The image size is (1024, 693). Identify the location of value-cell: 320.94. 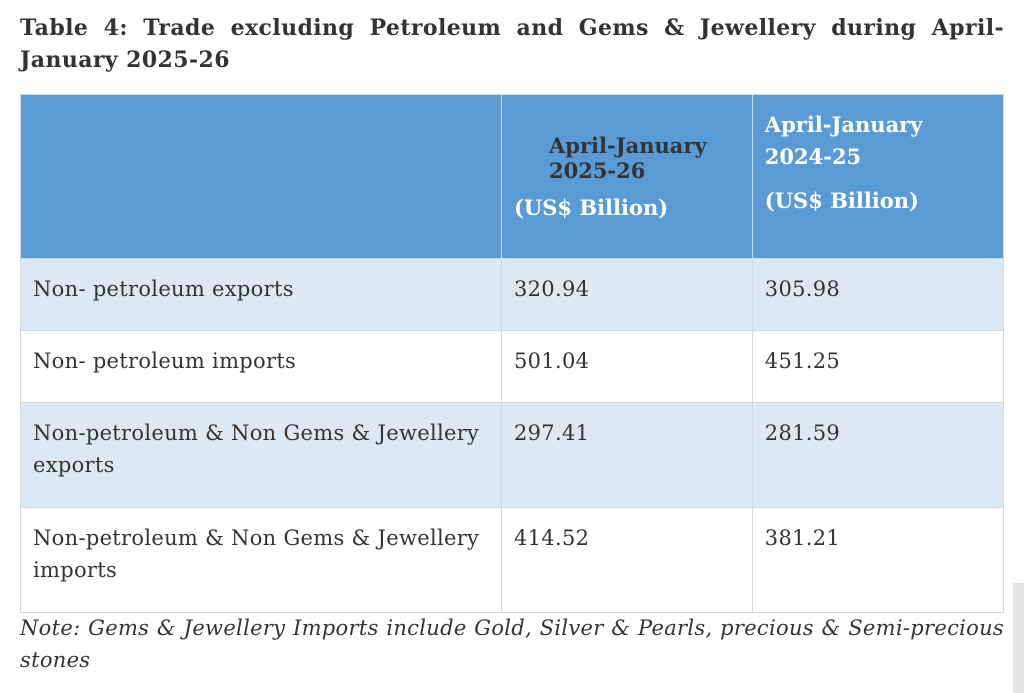
(626, 294).